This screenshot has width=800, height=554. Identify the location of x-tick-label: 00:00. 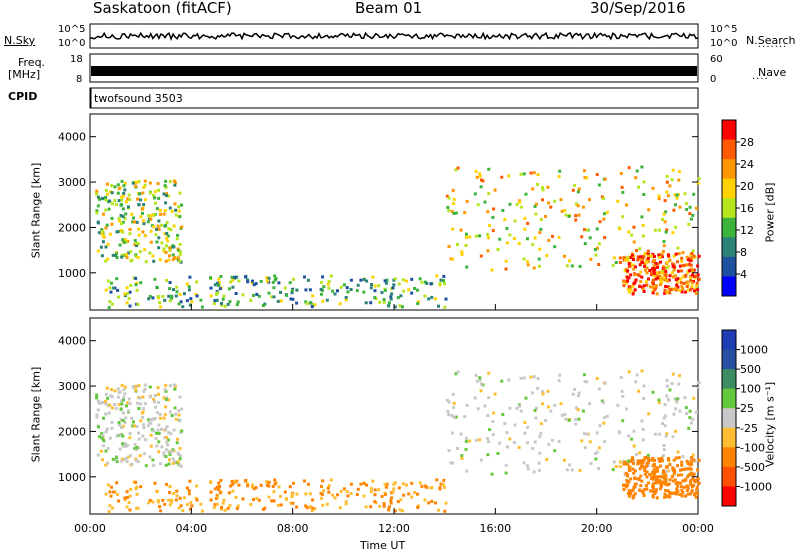
(698, 528).